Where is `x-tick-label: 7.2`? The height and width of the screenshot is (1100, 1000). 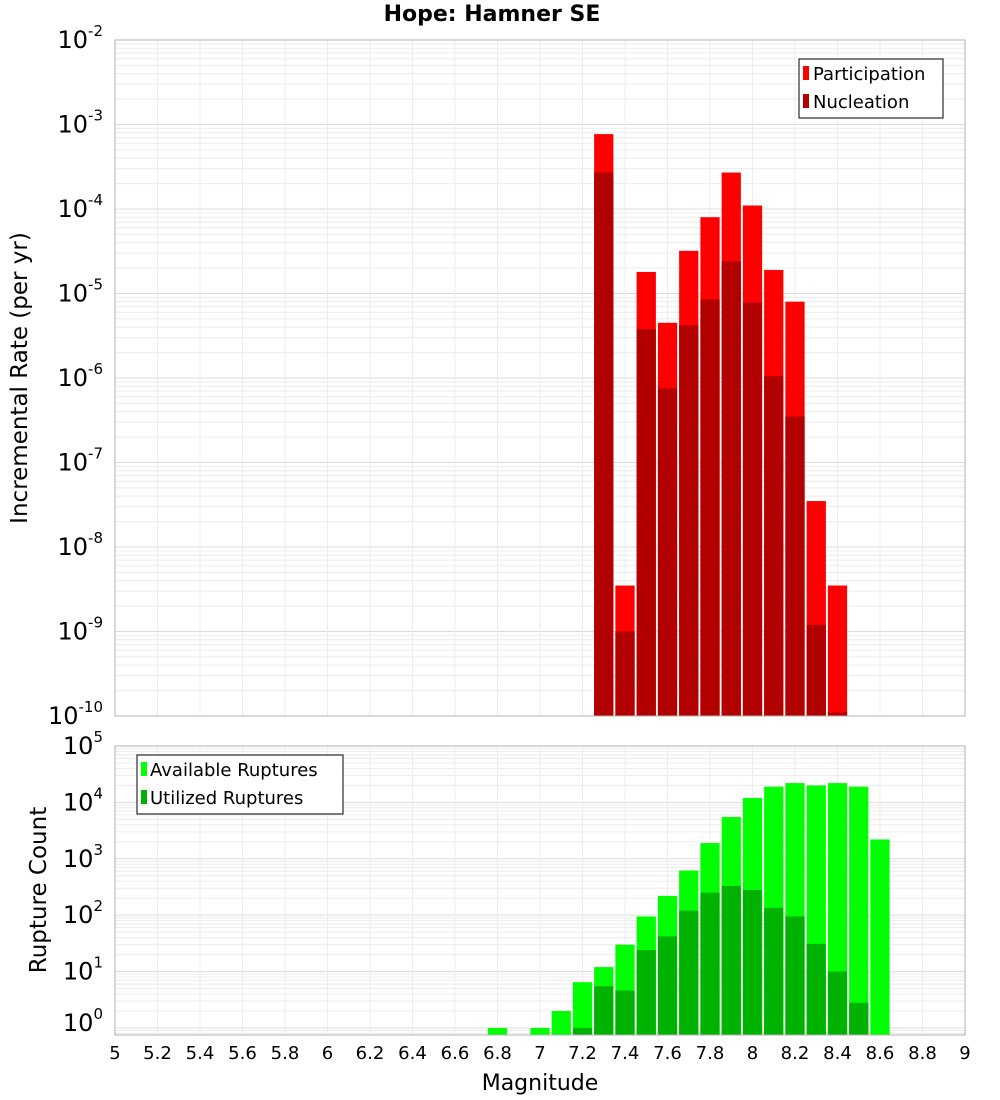 x-tick-label: 7.2 is located at coordinates (582, 1053).